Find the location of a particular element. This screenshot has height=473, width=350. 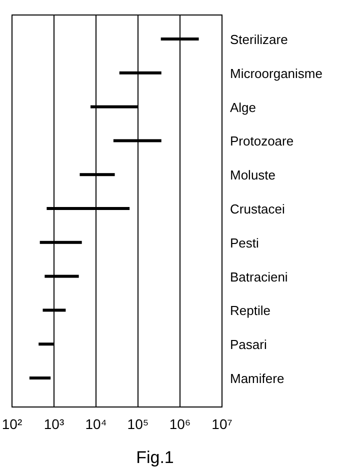

bar is located at coordinates (40, 378).